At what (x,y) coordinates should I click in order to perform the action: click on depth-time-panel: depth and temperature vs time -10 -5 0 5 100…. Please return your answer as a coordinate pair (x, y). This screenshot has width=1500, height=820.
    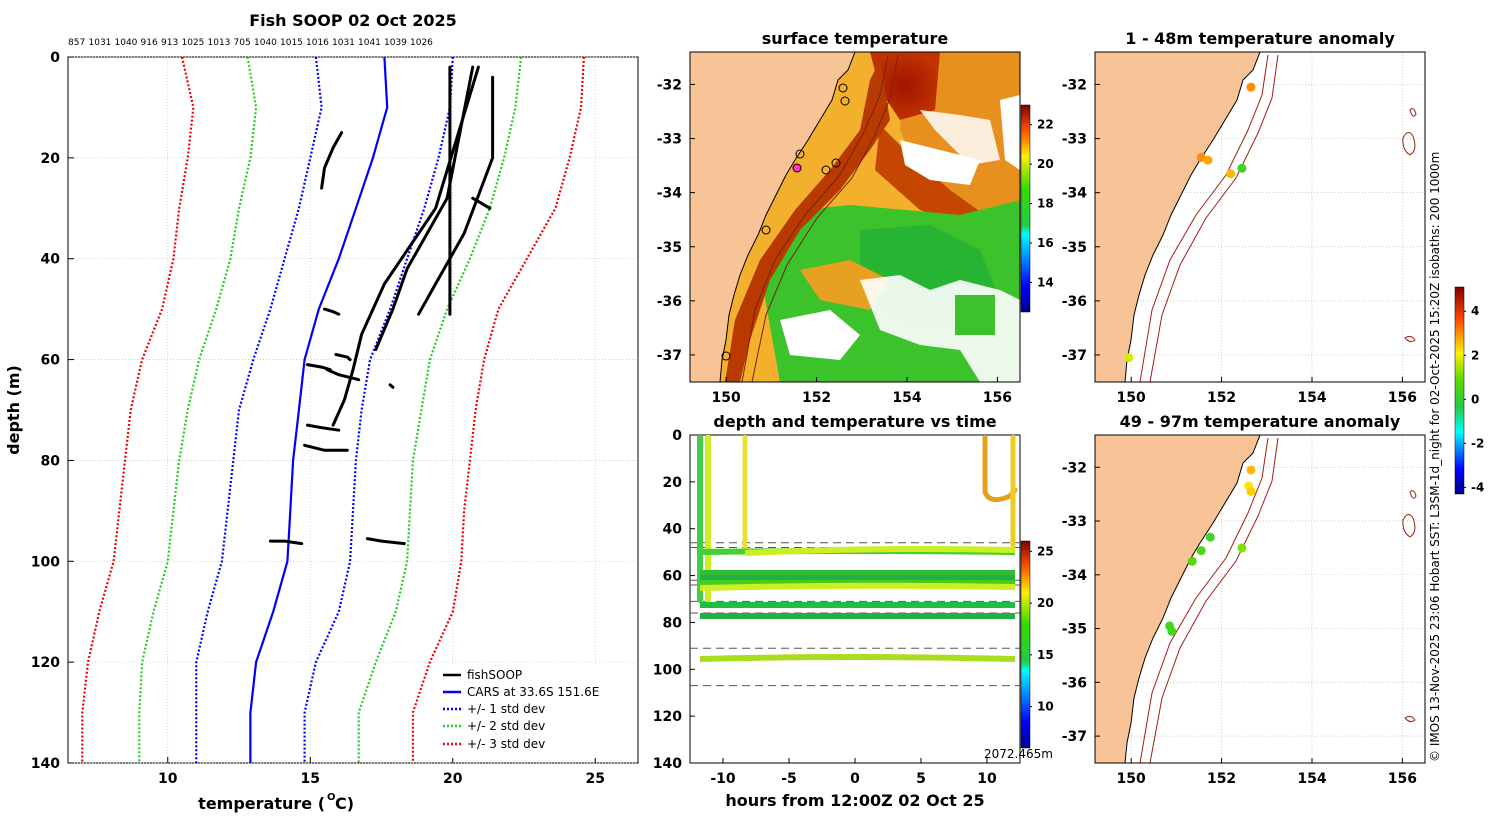
    Looking at the image, I should click on (853, 611).